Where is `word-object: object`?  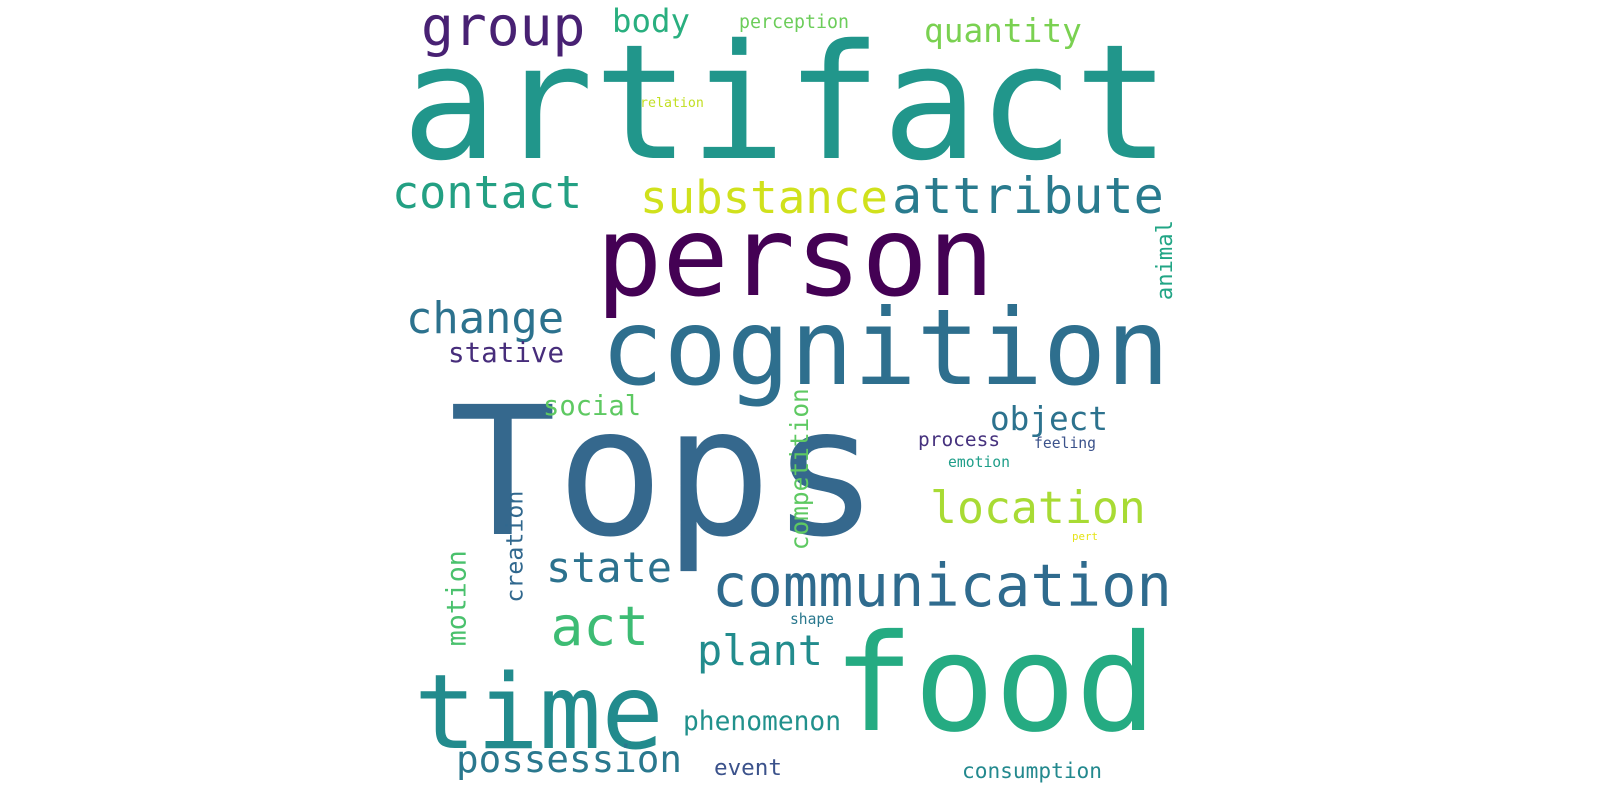 word-object: object is located at coordinates (1049, 418).